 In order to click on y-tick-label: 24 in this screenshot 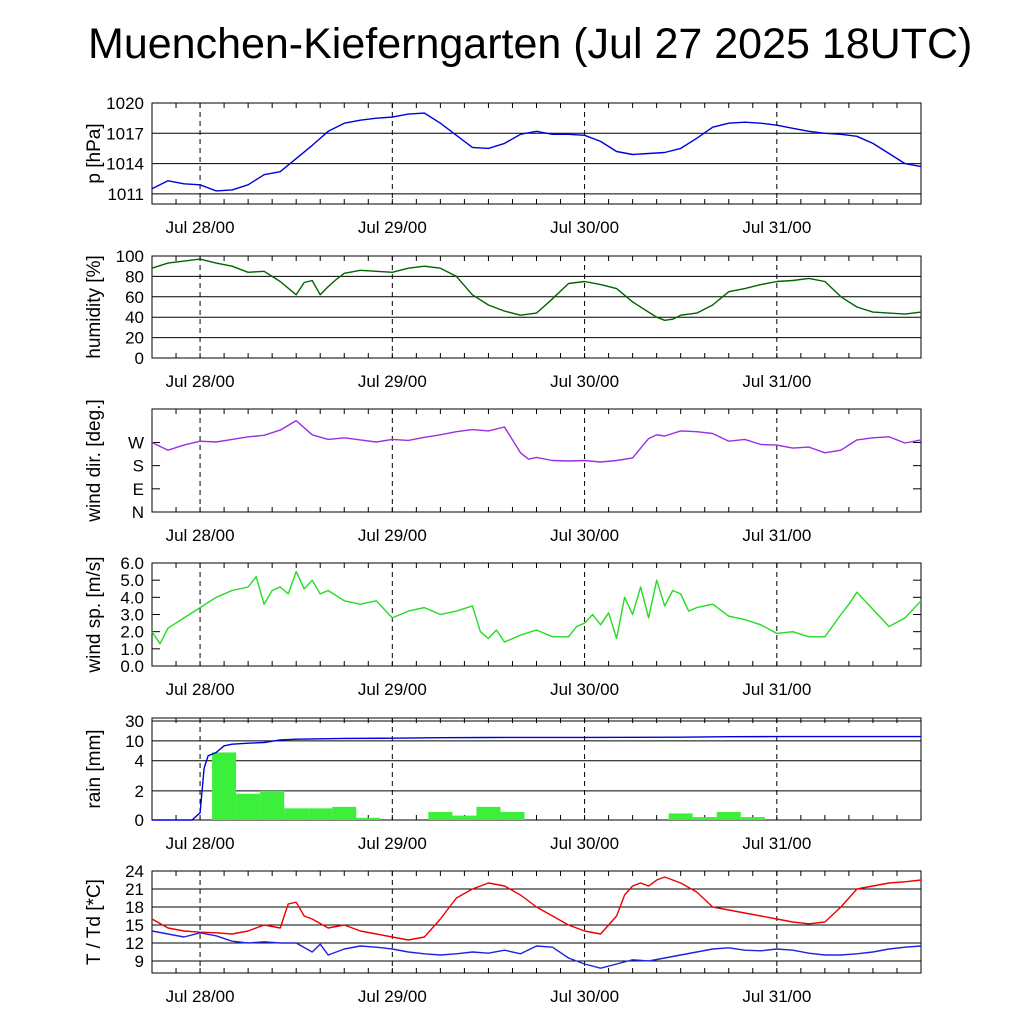, I will do `click(134, 871)`.